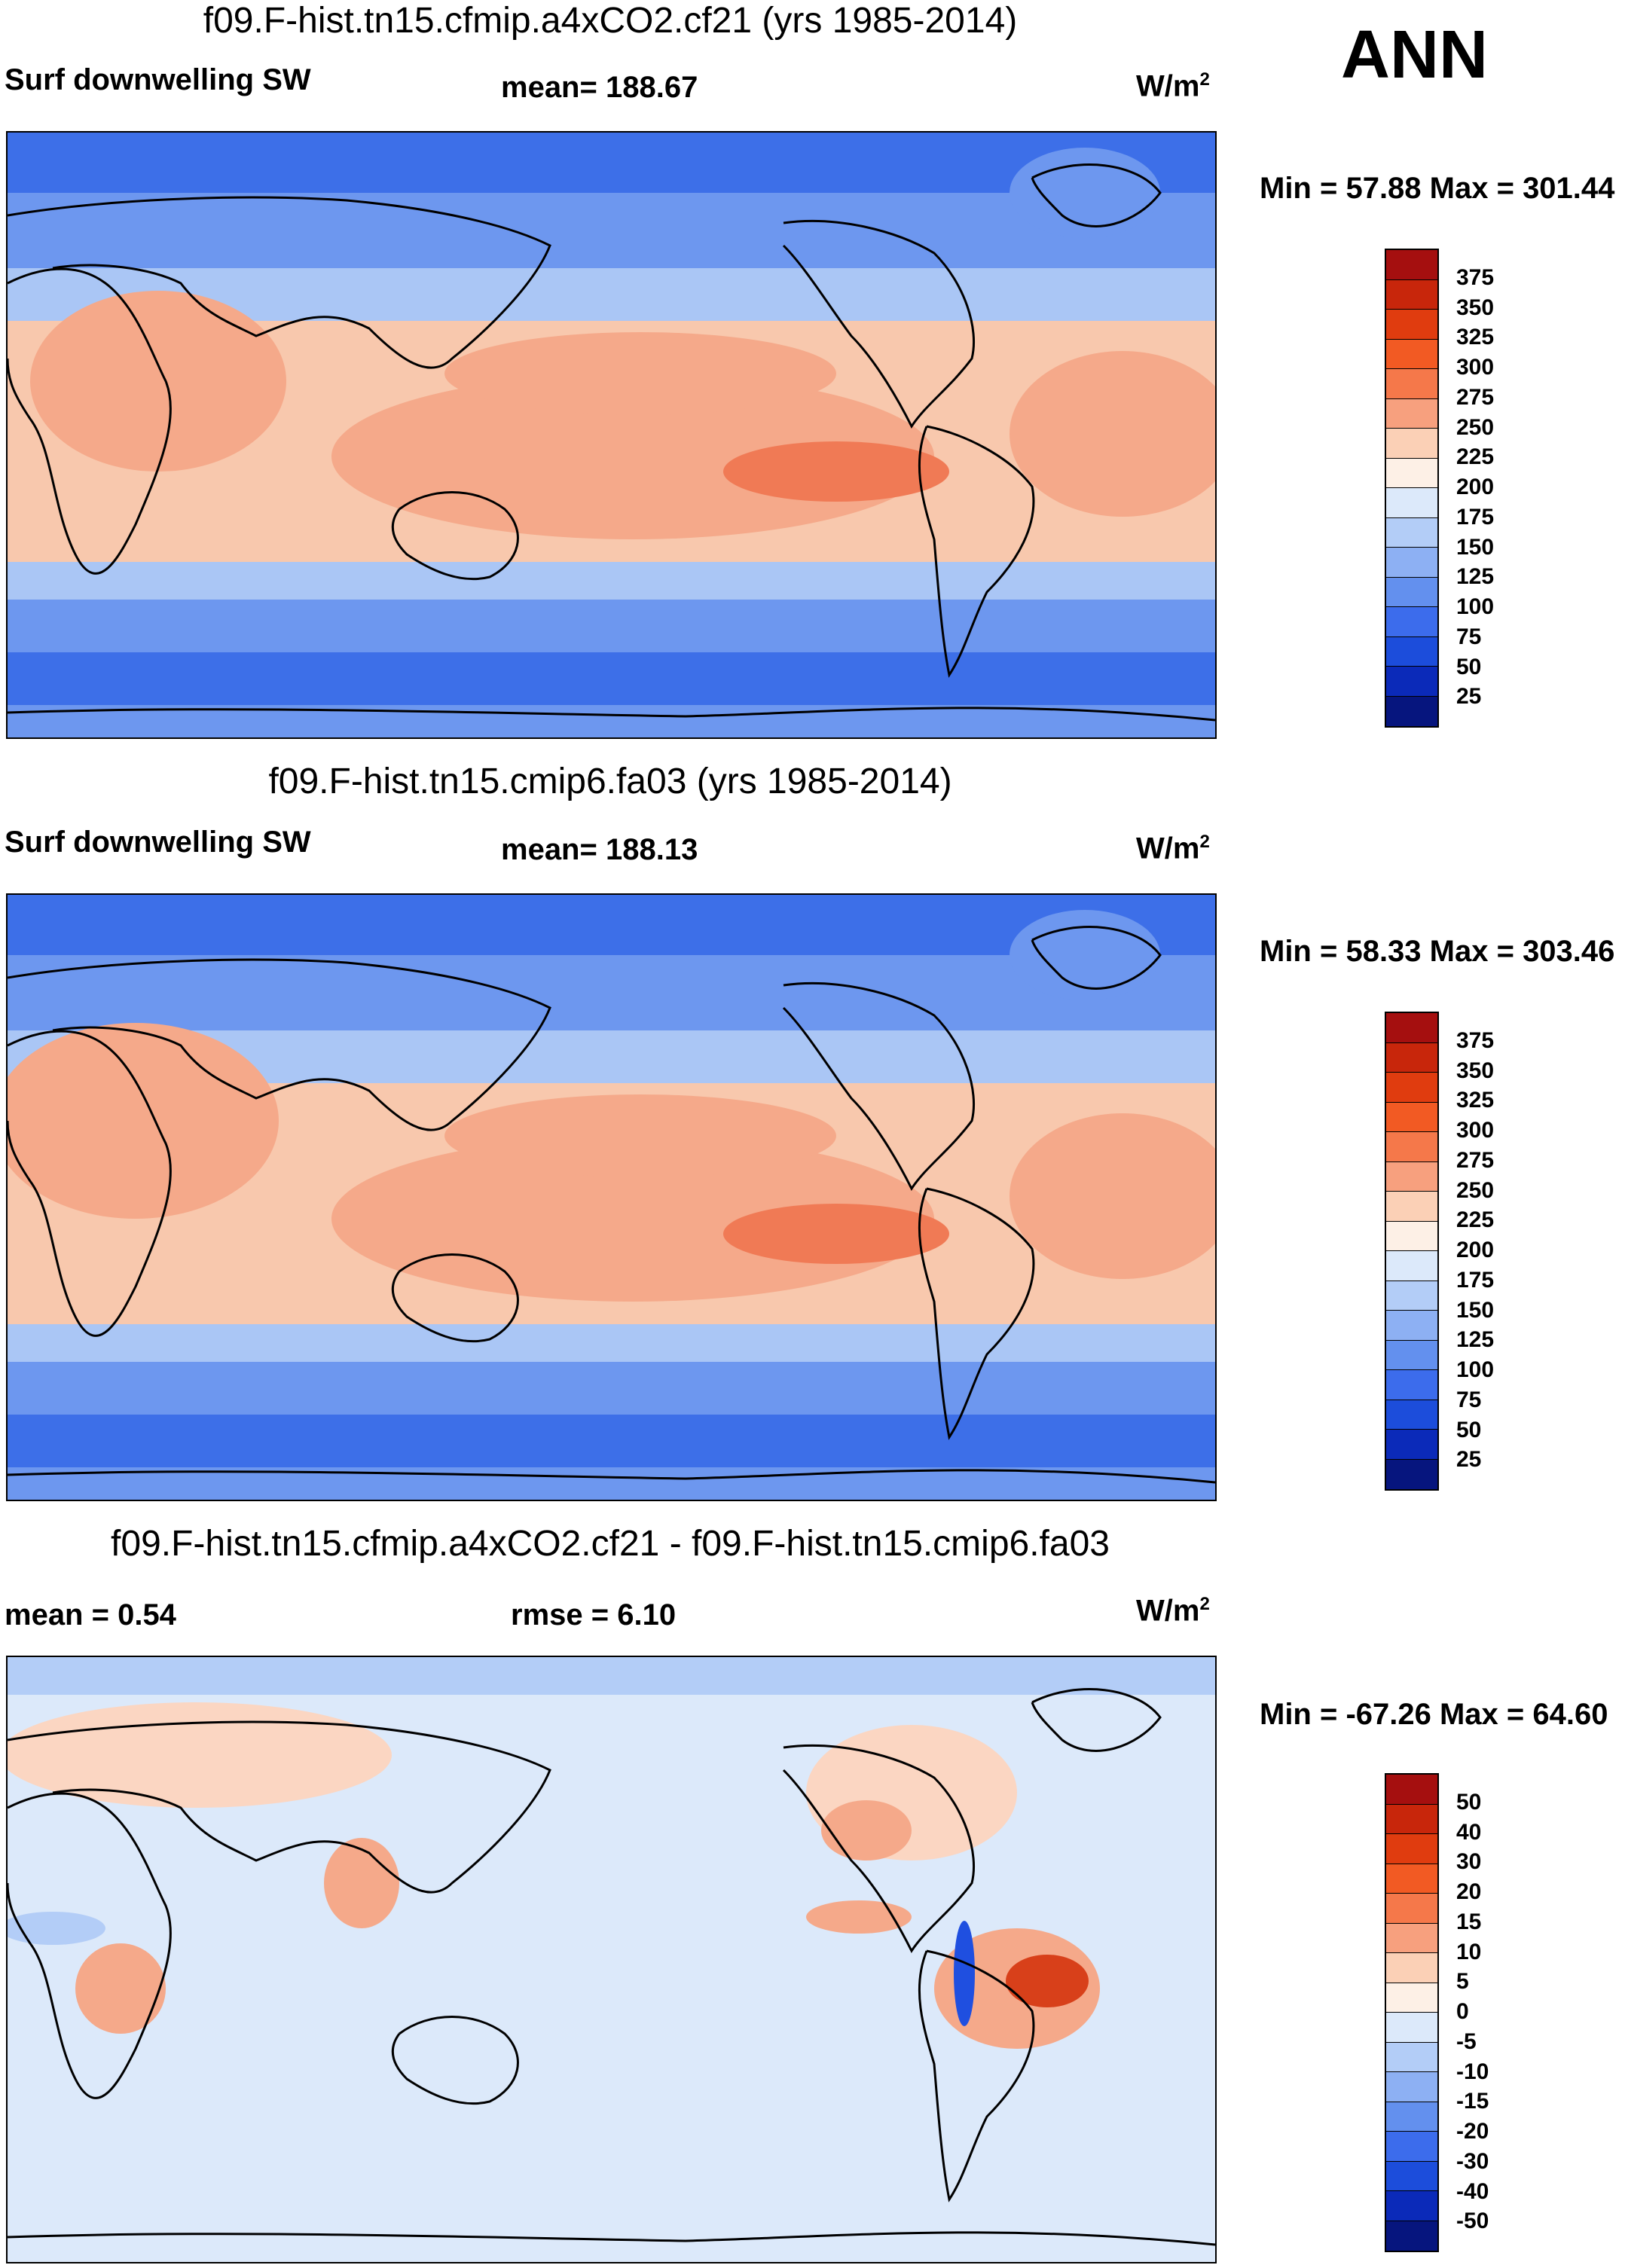  What do you see at coordinates (866, 1830) in the screenshot?
I see `diff-north-america-warm2` at bounding box center [866, 1830].